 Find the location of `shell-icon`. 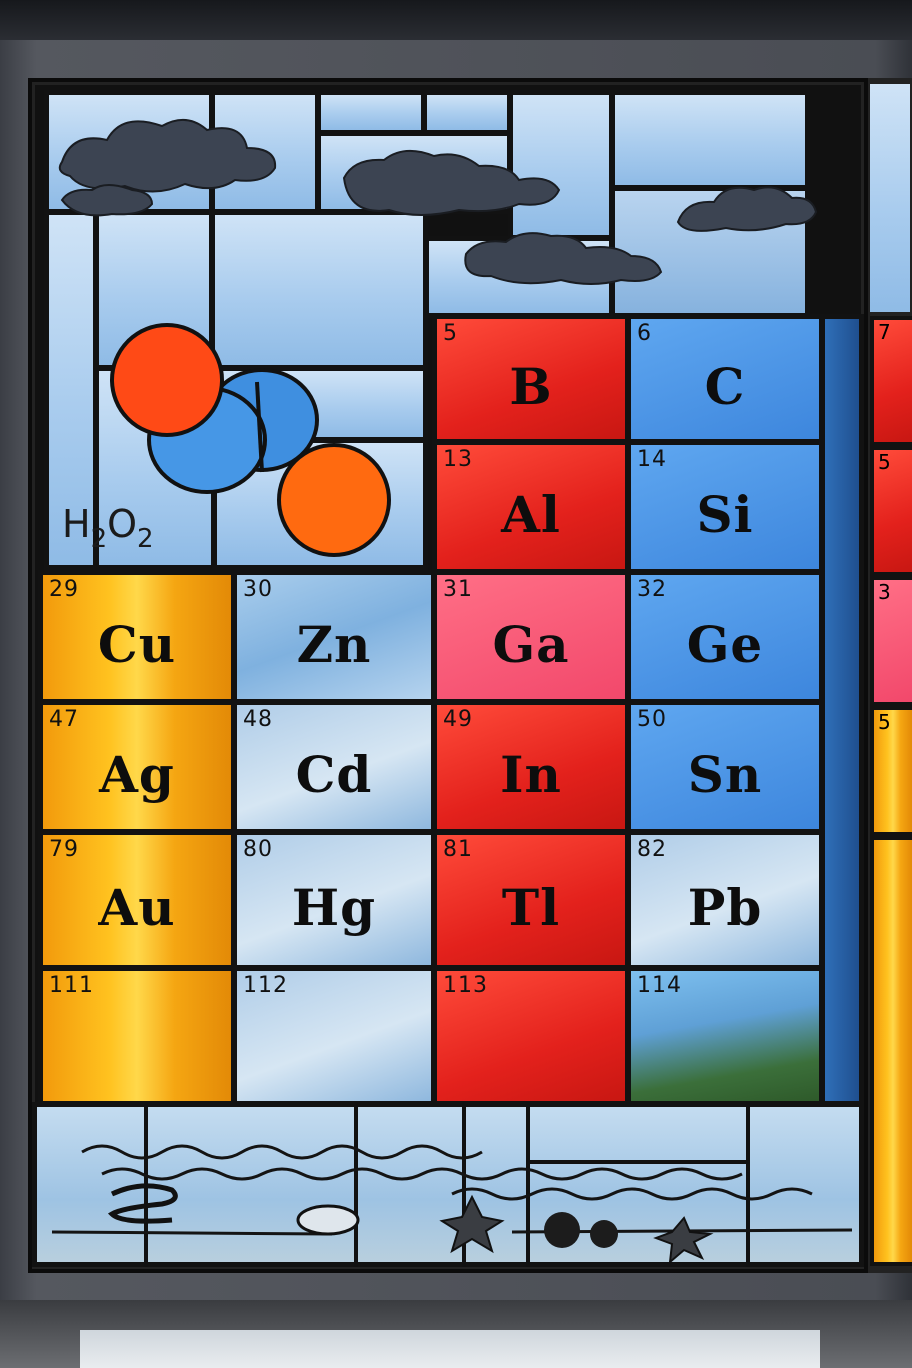

shell-icon is located at coordinates (328, 1220).